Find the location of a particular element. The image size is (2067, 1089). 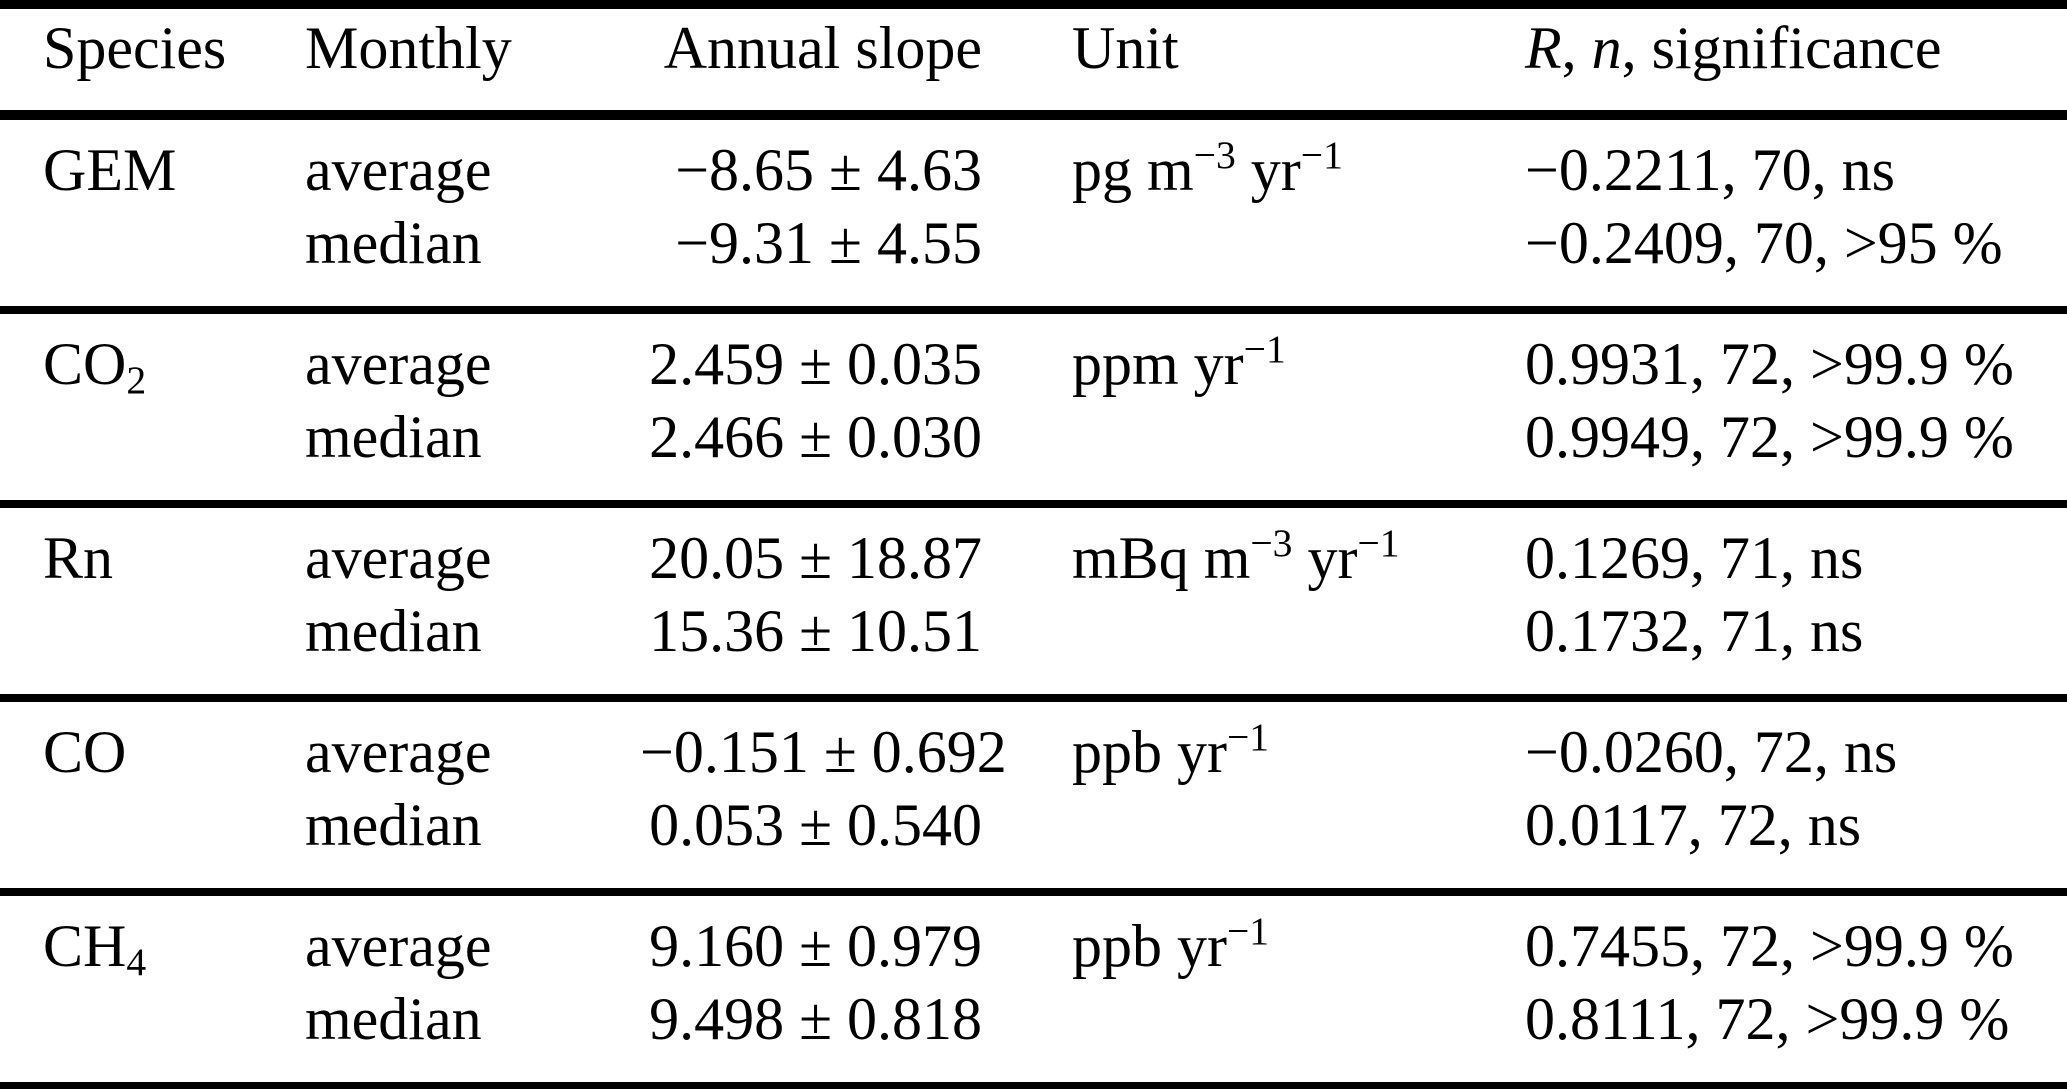

unit-value: mBq m−3 yr−1 is located at coordinates (1236, 556).